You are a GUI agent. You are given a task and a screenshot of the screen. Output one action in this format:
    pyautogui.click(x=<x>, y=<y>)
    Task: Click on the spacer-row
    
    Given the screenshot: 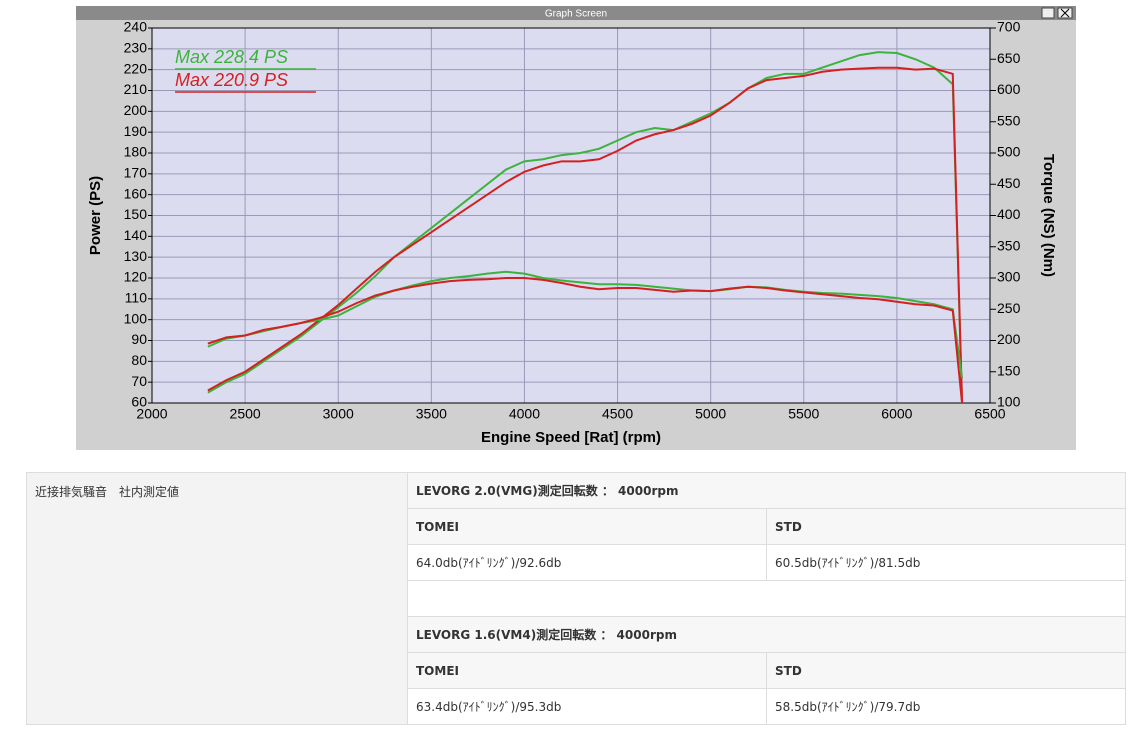 What is the action you would take?
    pyautogui.click(x=766, y=598)
    